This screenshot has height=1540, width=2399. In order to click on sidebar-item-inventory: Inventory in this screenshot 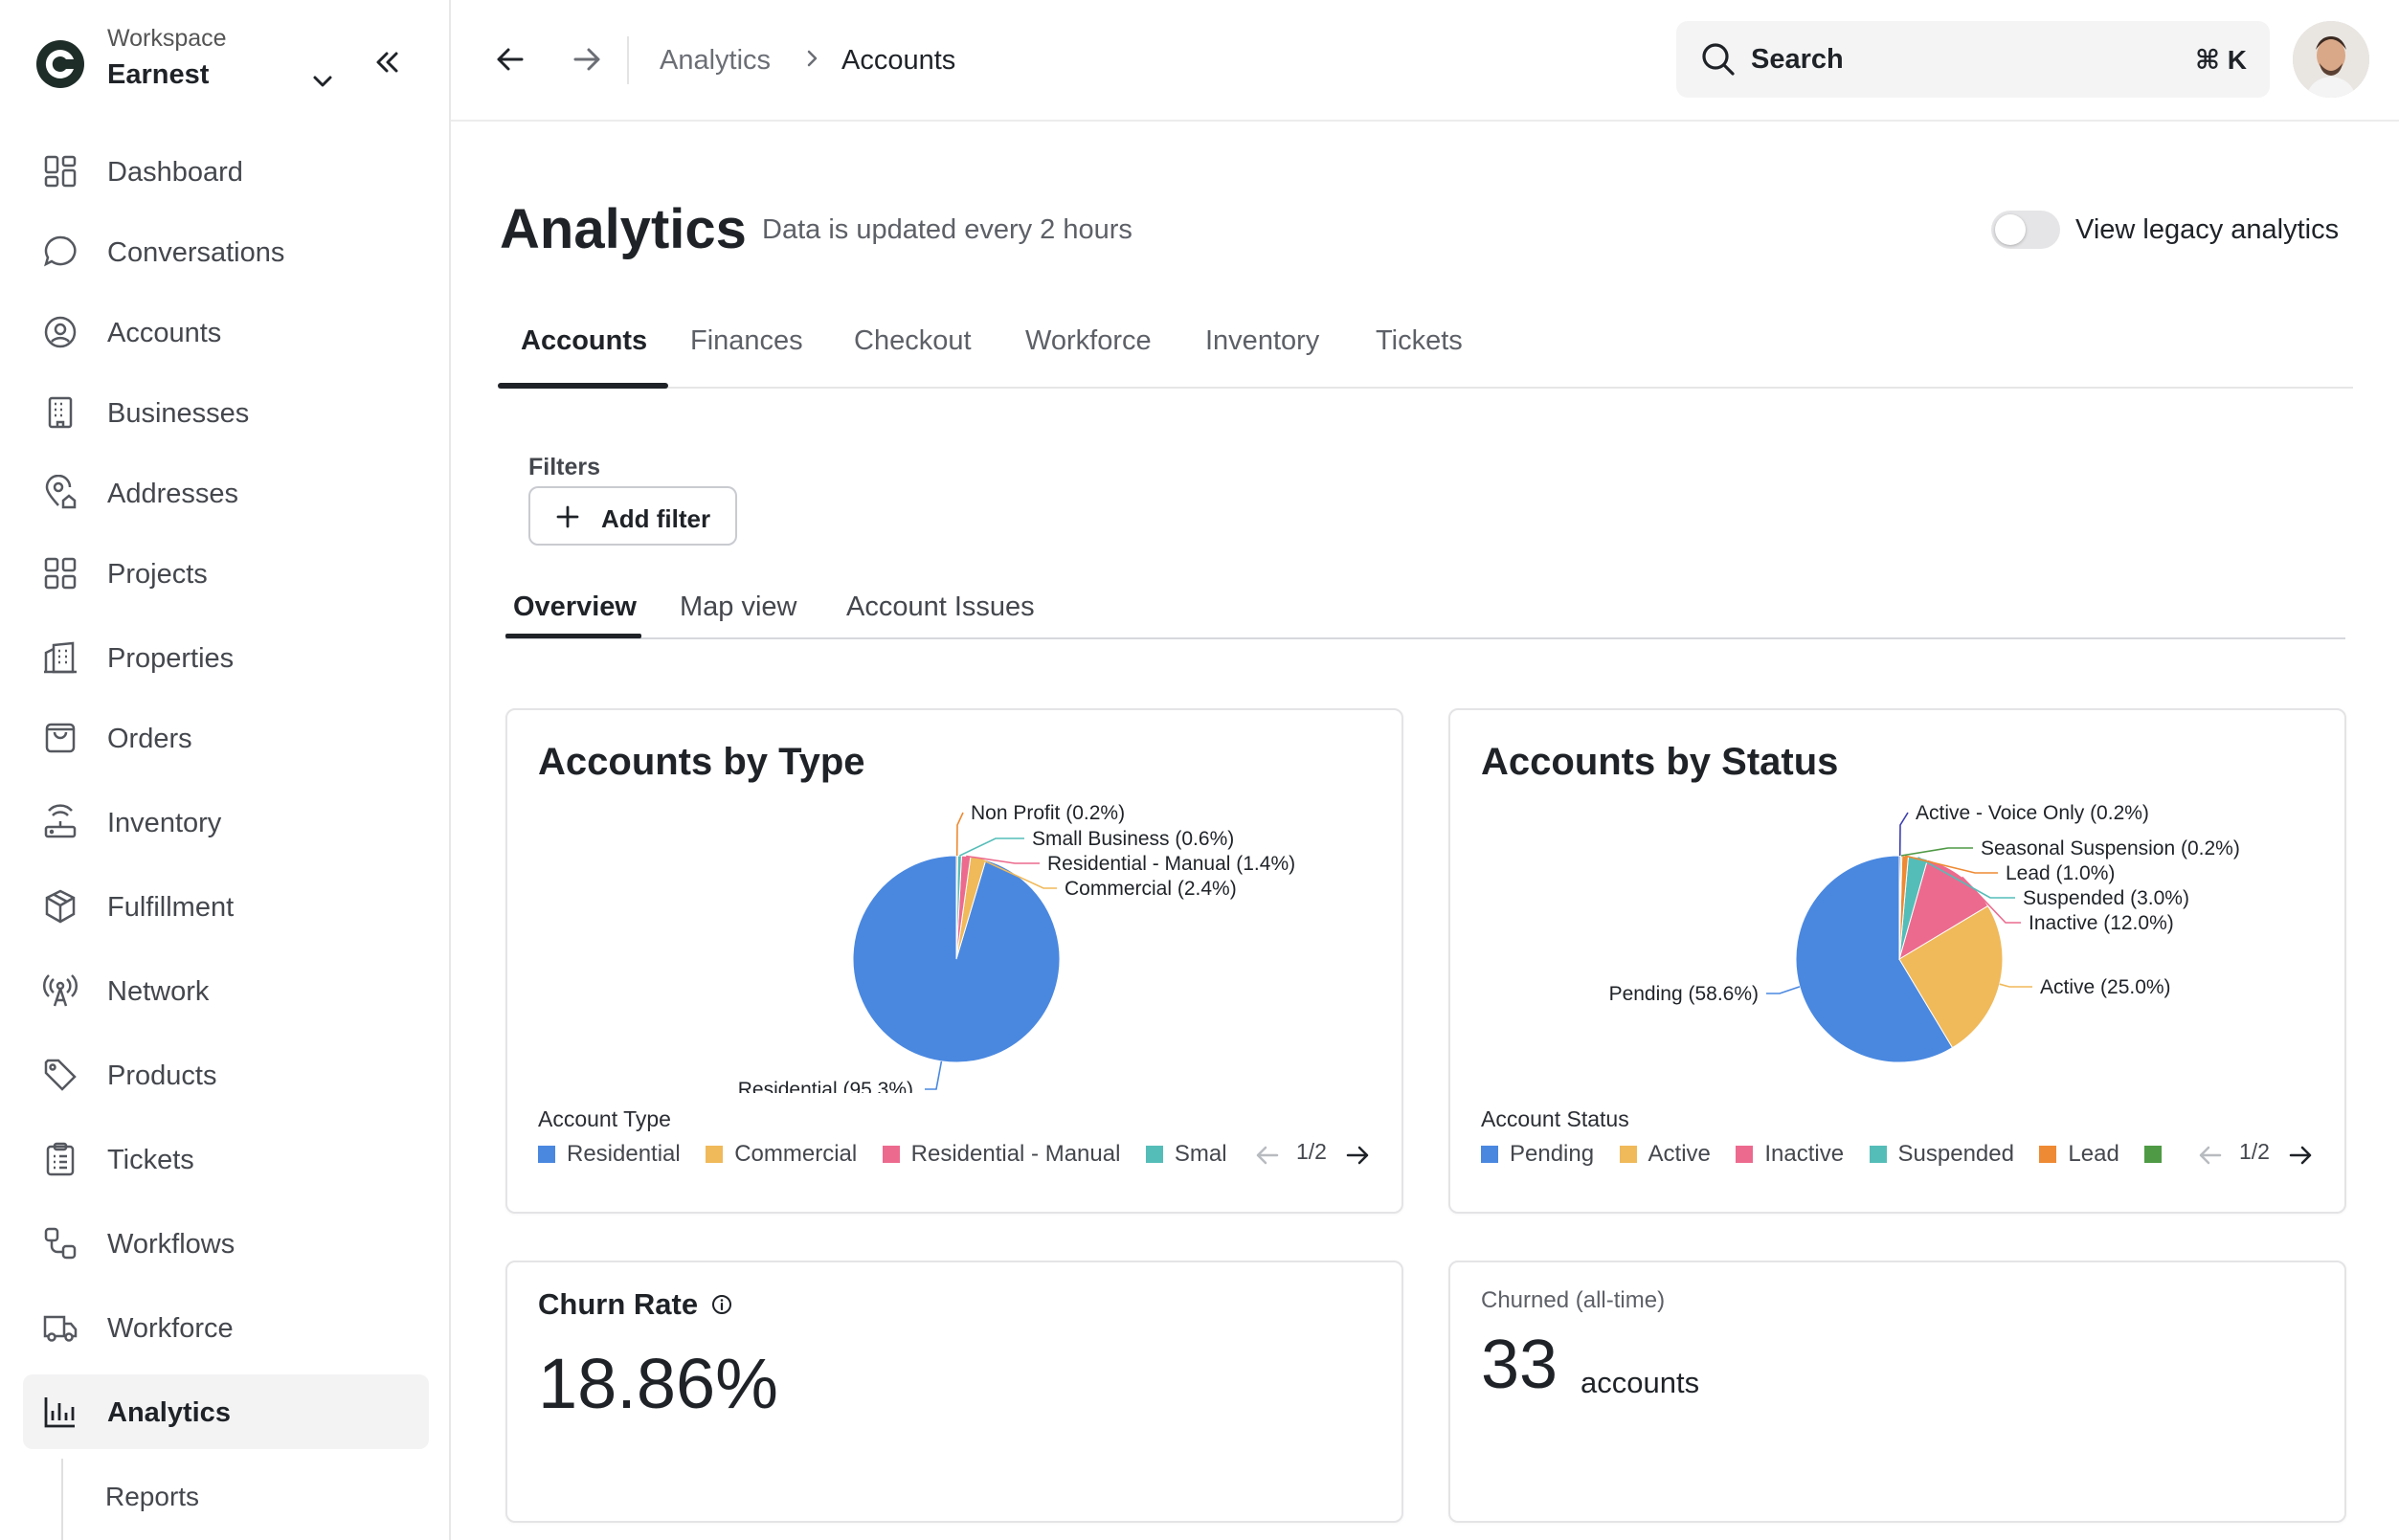, I will do `click(226, 822)`.